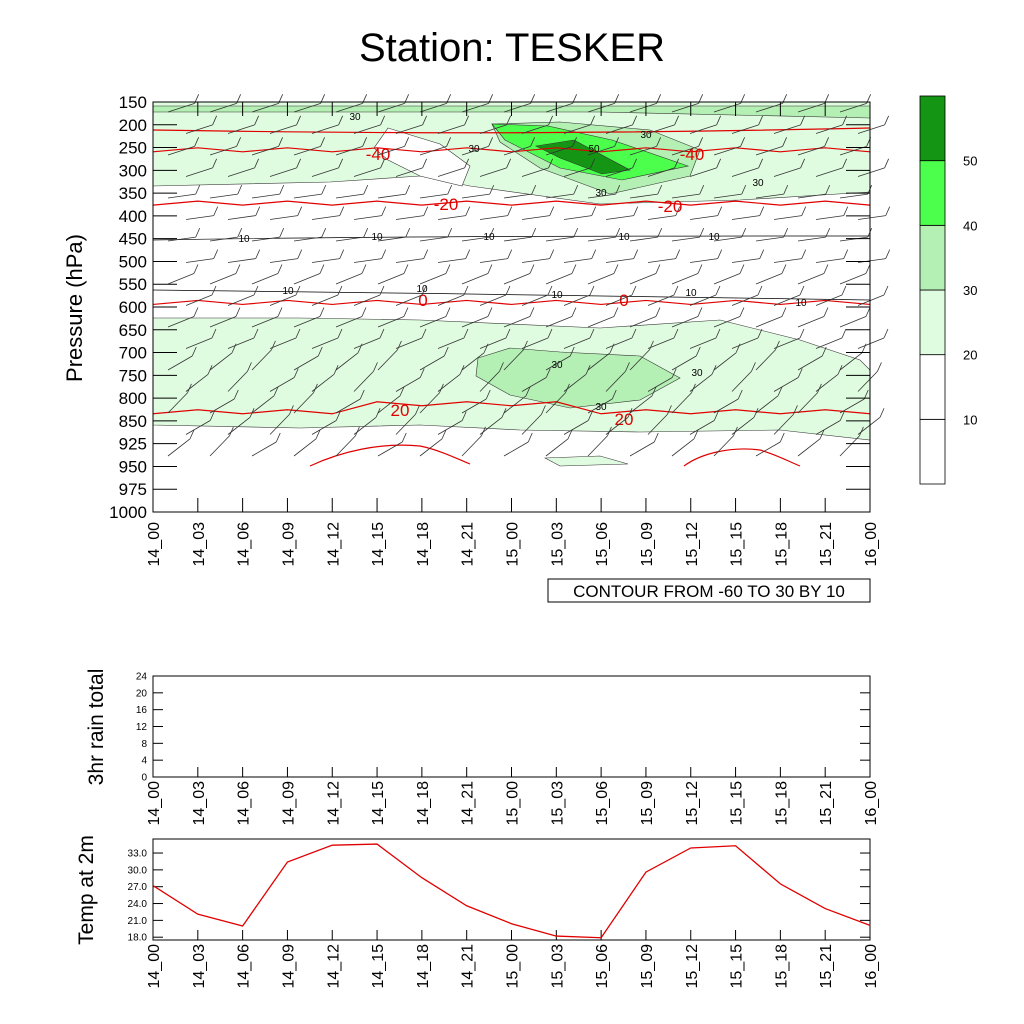  I want to click on x-tick-label: 15_12, so click(692, 803).